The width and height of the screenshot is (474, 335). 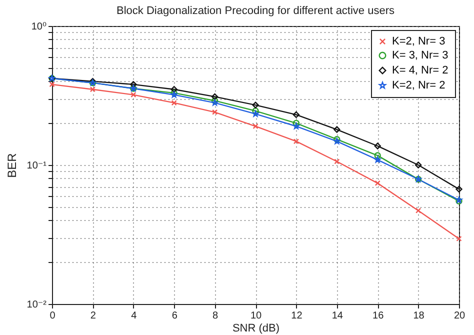 I want to click on x-tick-label: 14, so click(x=338, y=316).